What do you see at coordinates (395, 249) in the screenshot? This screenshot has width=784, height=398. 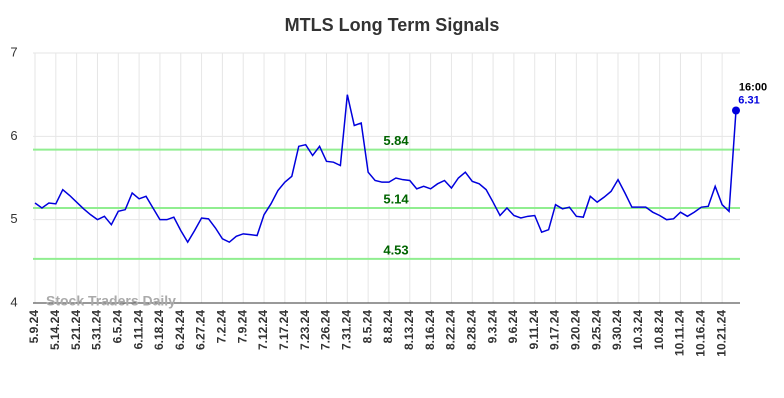 I see `signal-label: 4.53` at bounding box center [395, 249].